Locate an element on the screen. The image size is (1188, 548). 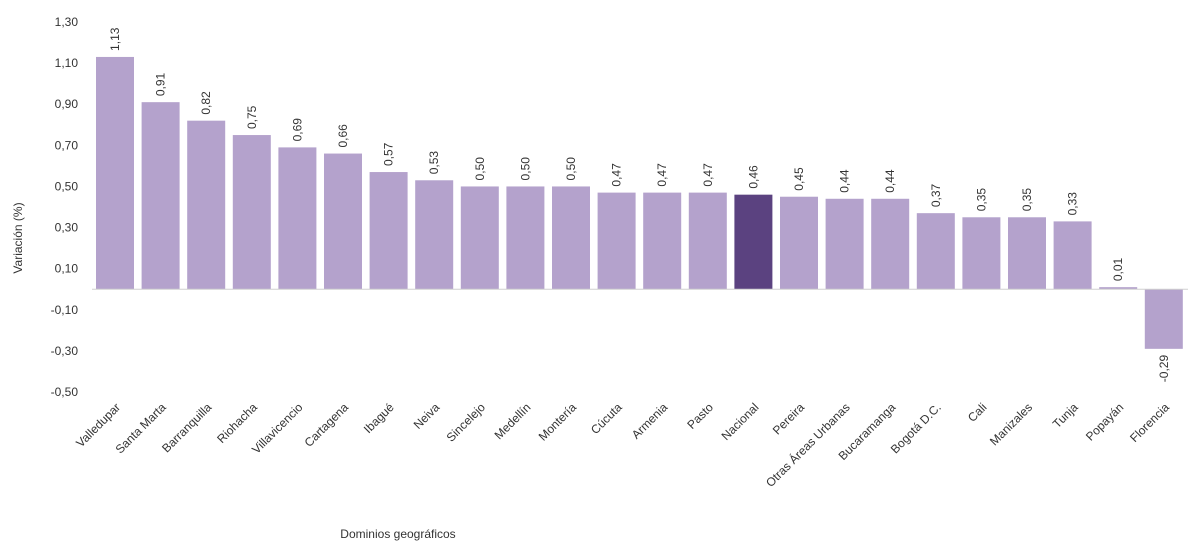
bar-florencia is located at coordinates (1163, 319).